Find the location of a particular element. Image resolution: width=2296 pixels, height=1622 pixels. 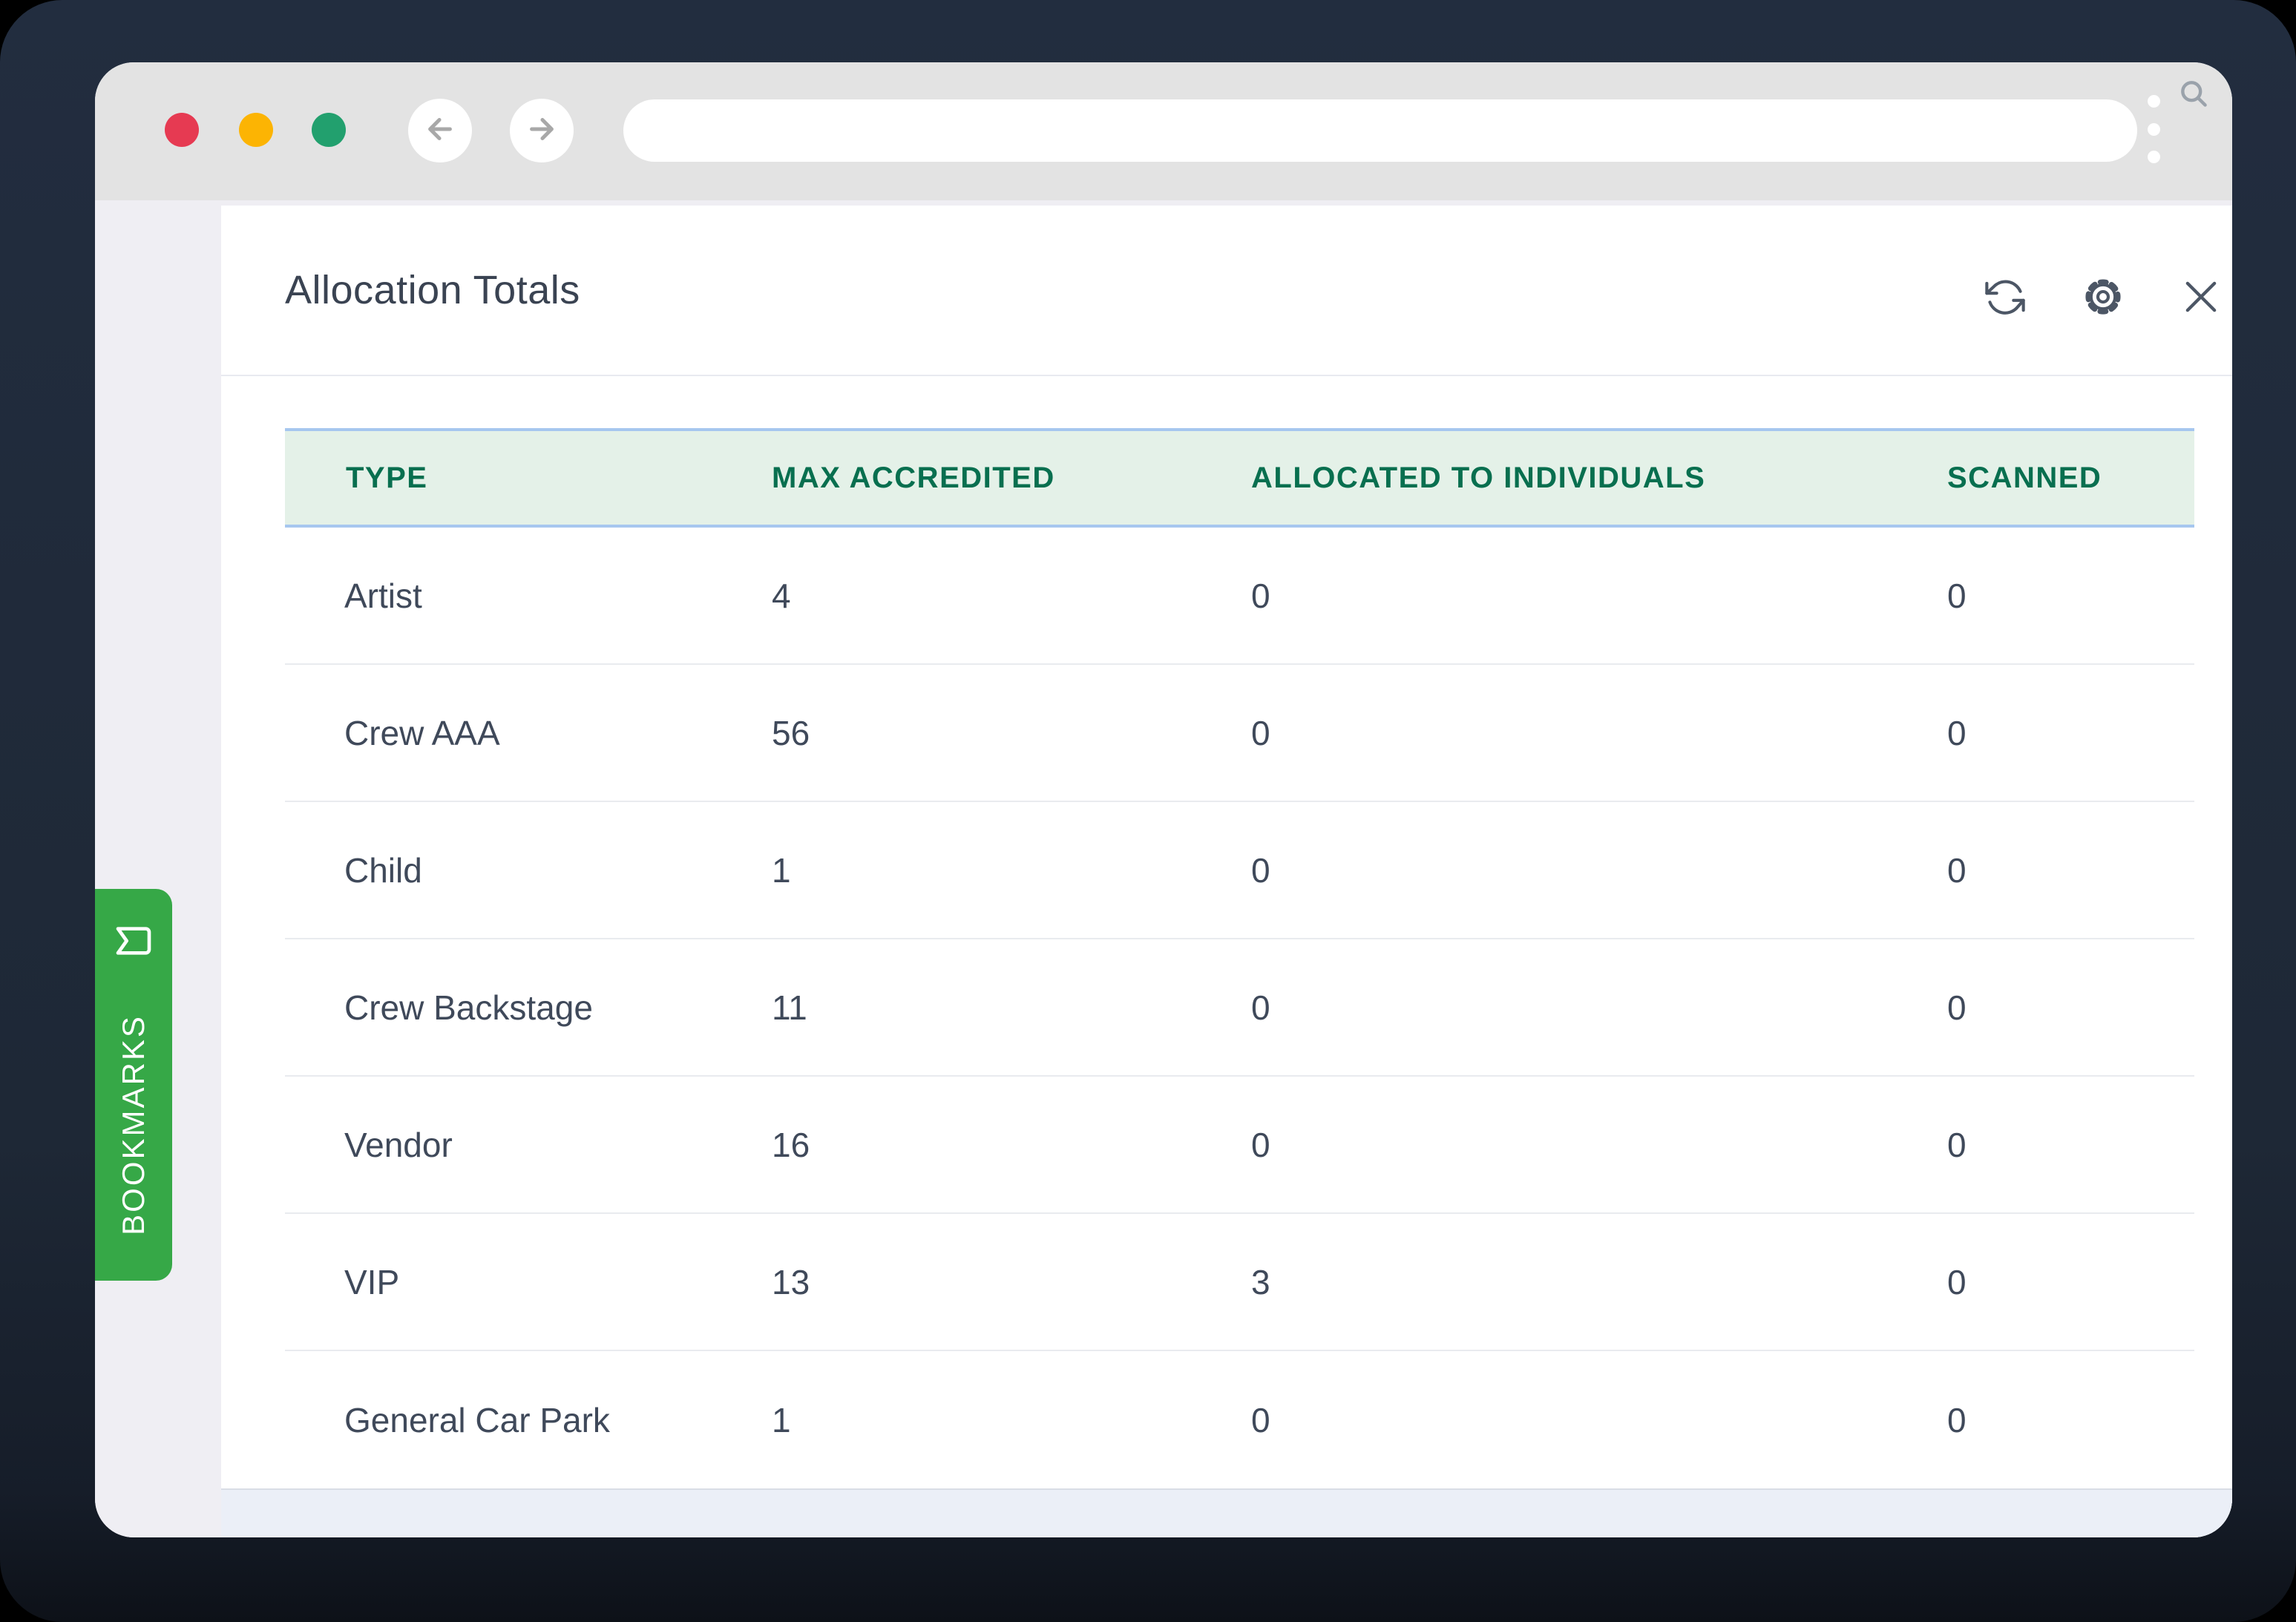

panel-header: Allocation Totals is located at coordinates (1226, 291).